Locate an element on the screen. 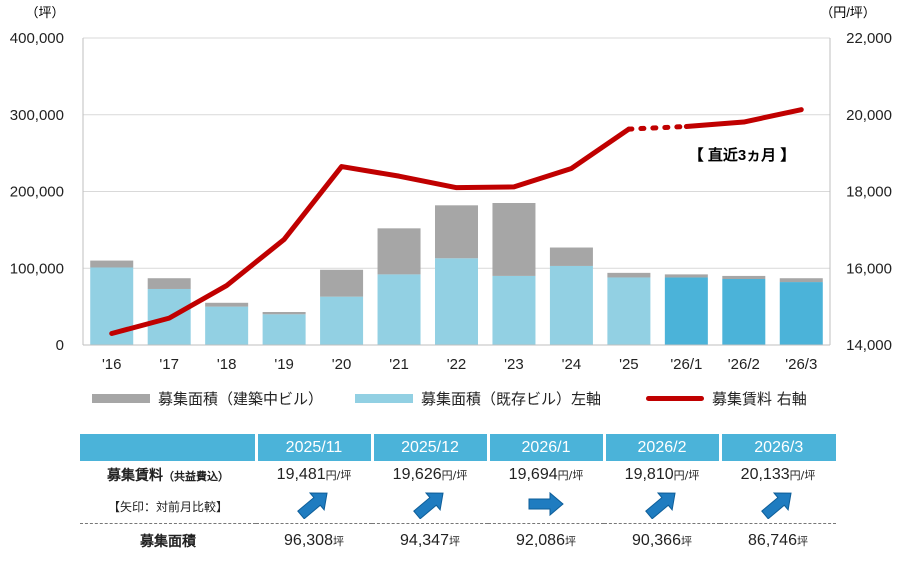 This screenshot has height=561, width=900. rent-label: 募集賃料 is located at coordinates (135, 476).